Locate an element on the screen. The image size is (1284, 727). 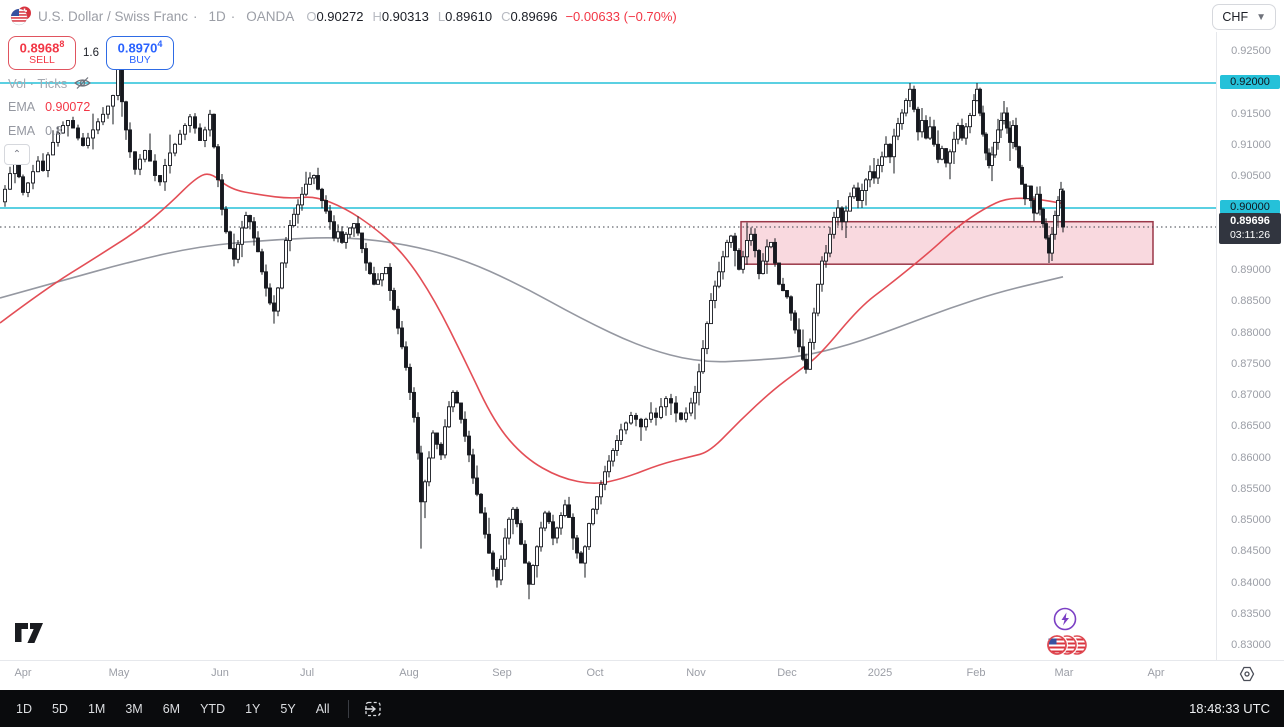
range-button-5y: 5Y is located at coordinates (288, 708).